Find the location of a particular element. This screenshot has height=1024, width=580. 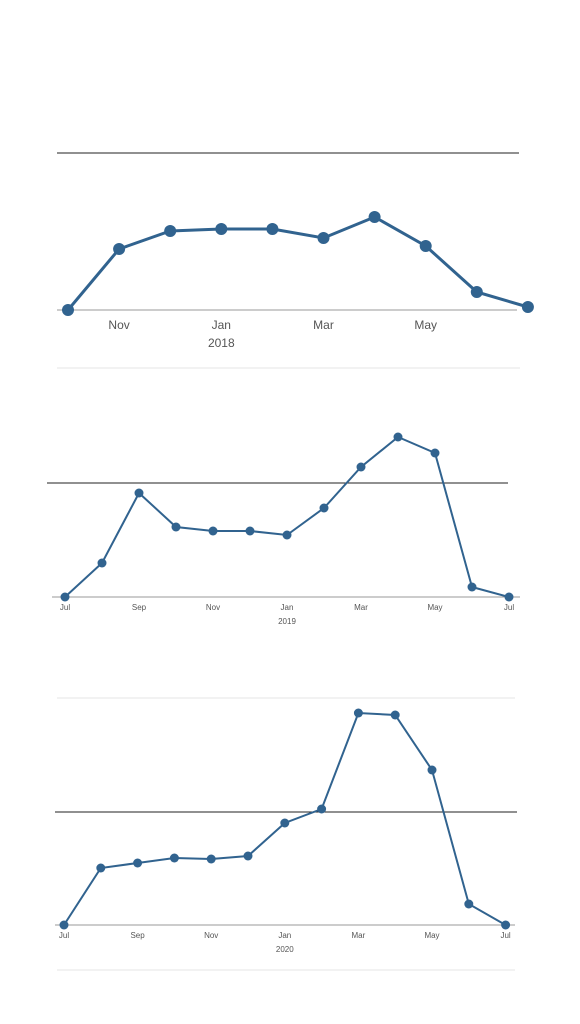

year-label: 2018 is located at coordinates (221, 343).